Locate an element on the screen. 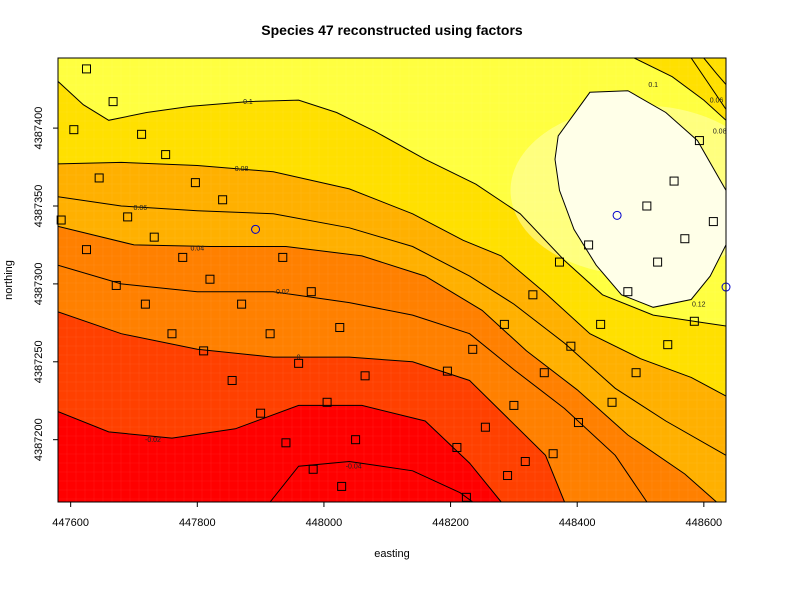  contour-label: -0.02 is located at coordinates (153, 440).